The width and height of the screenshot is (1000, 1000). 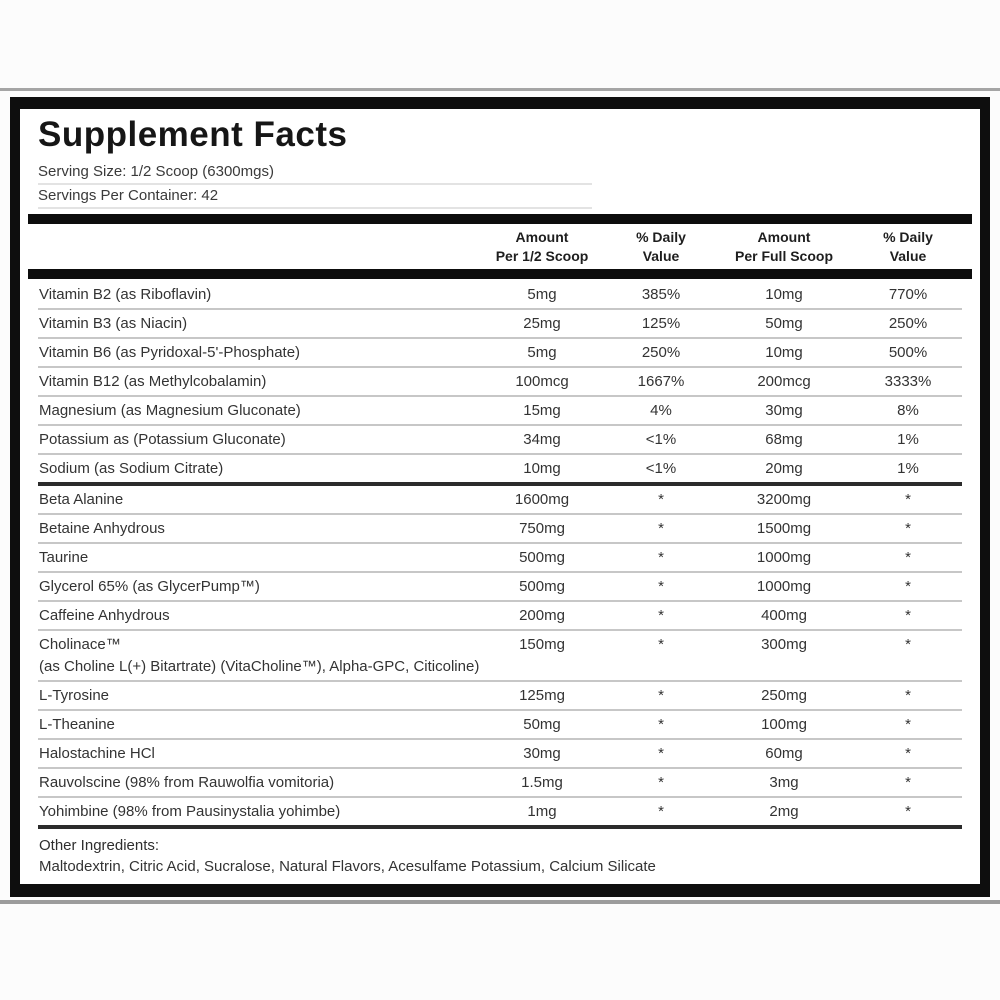 What do you see at coordinates (104, 615) in the screenshot?
I see `ingredient-name: Caffeine Anhydrous` at bounding box center [104, 615].